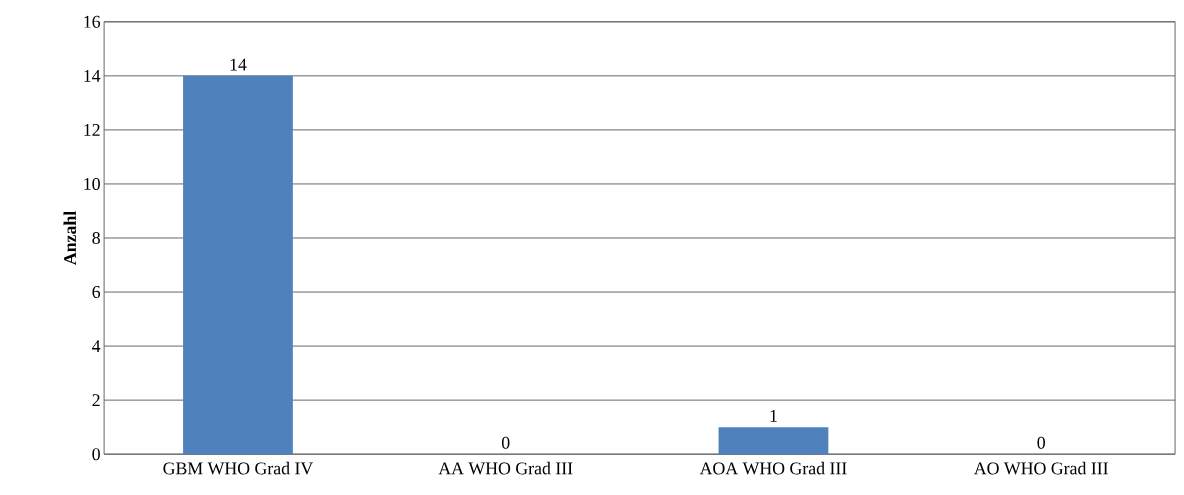 This screenshot has height=495, width=1184. Describe the element at coordinates (238, 64) in the screenshot. I see `data-label: 14` at that location.